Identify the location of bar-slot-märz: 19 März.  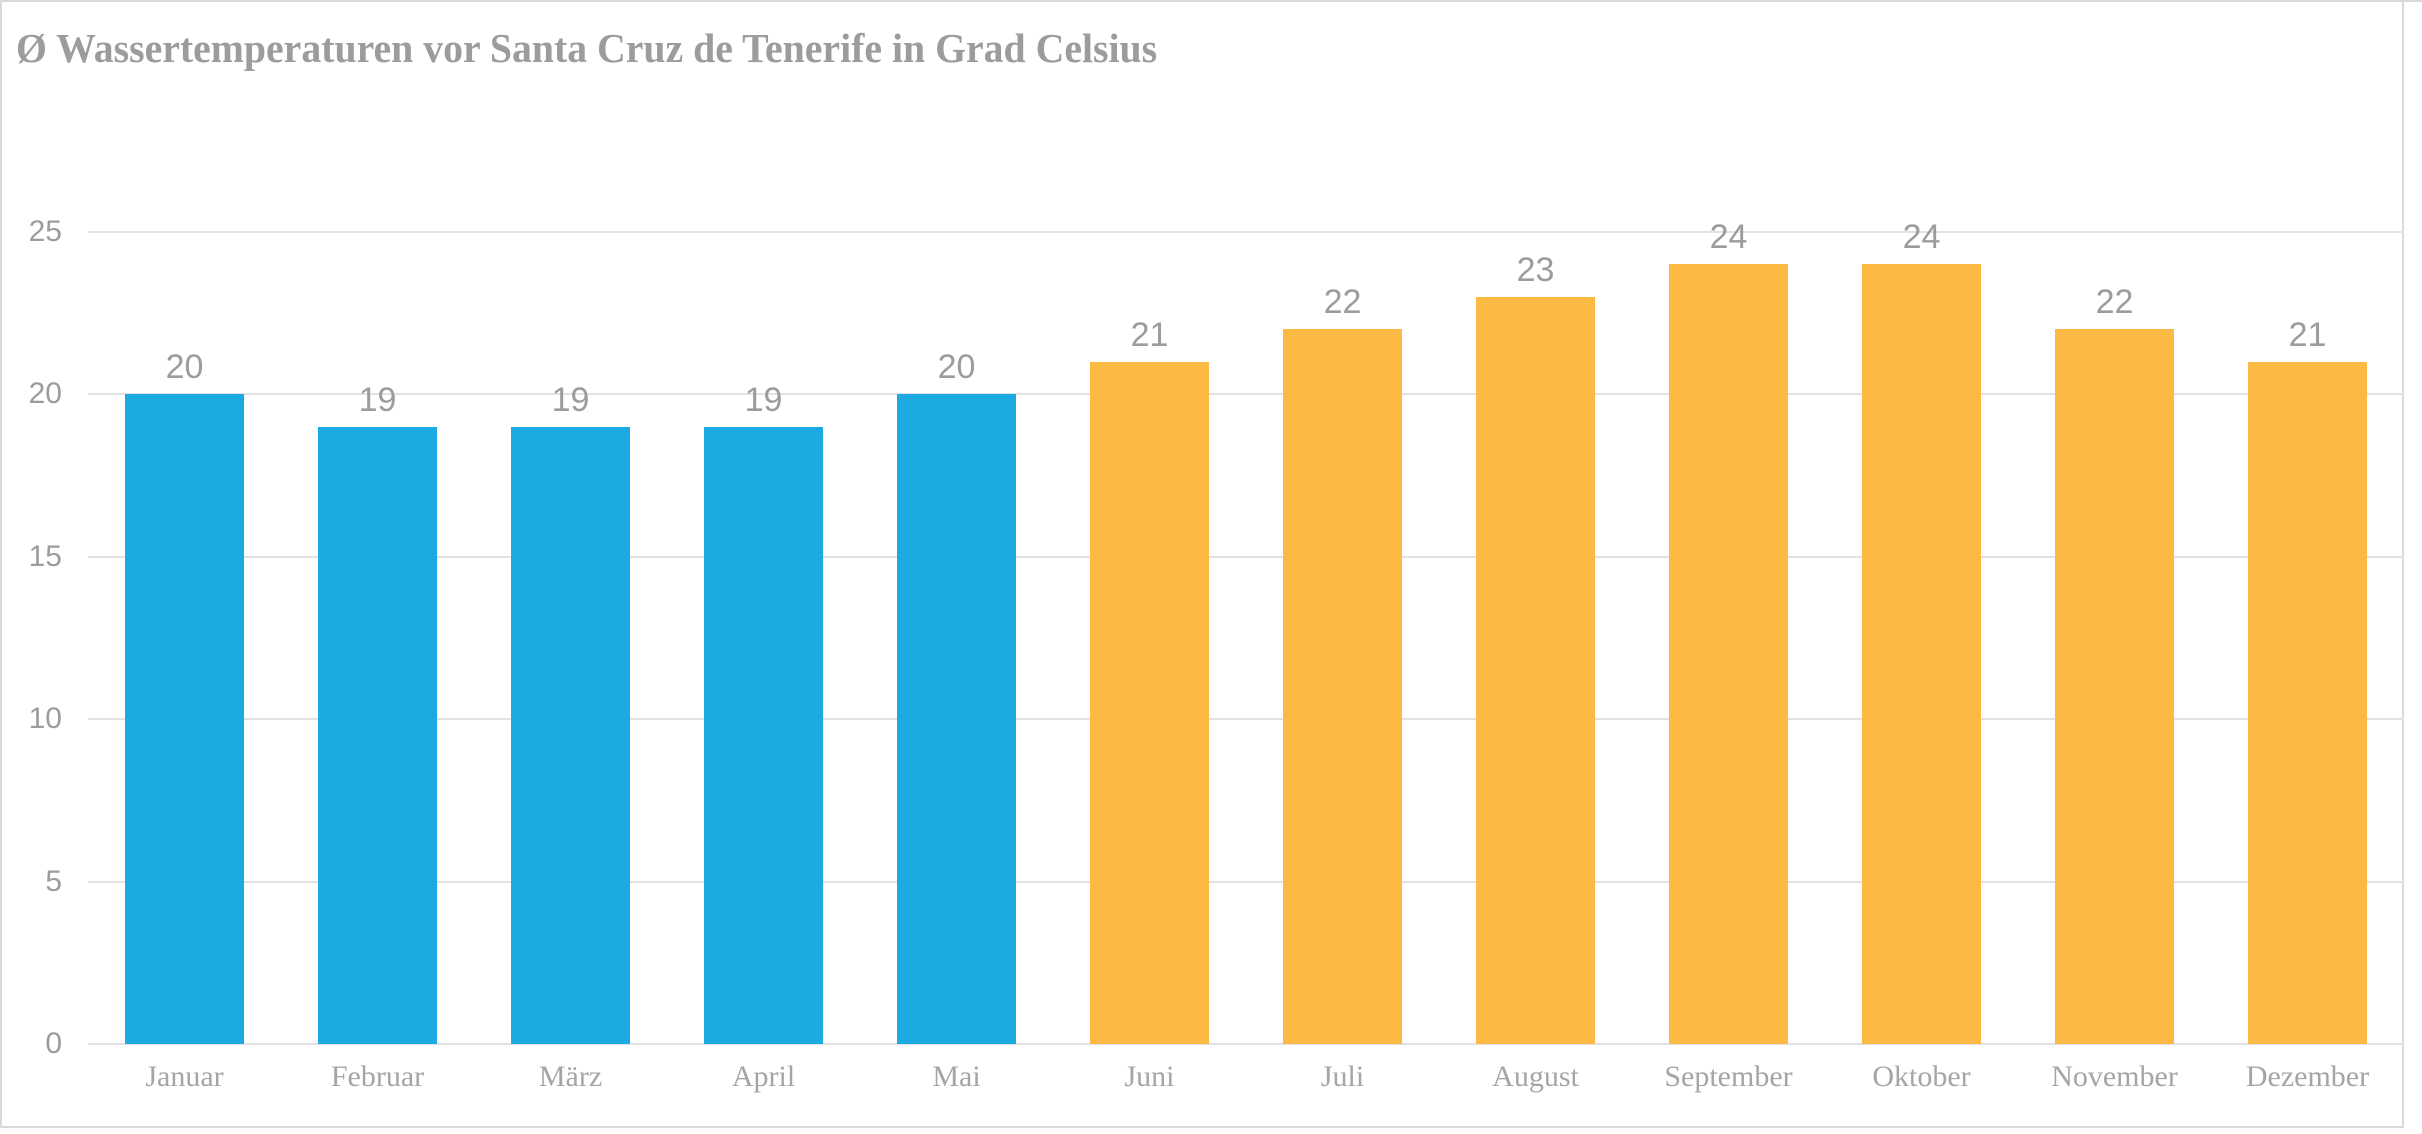
(570, 662).